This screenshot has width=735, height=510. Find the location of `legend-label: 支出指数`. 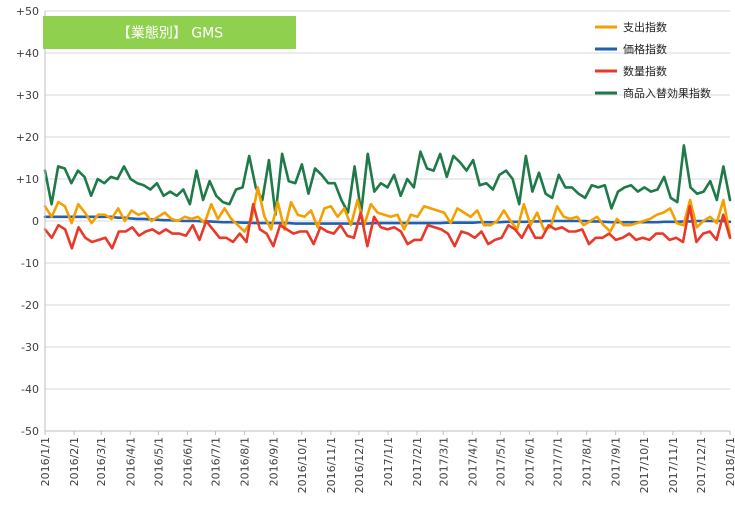

legend-label: 支出指数 is located at coordinates (645, 27).